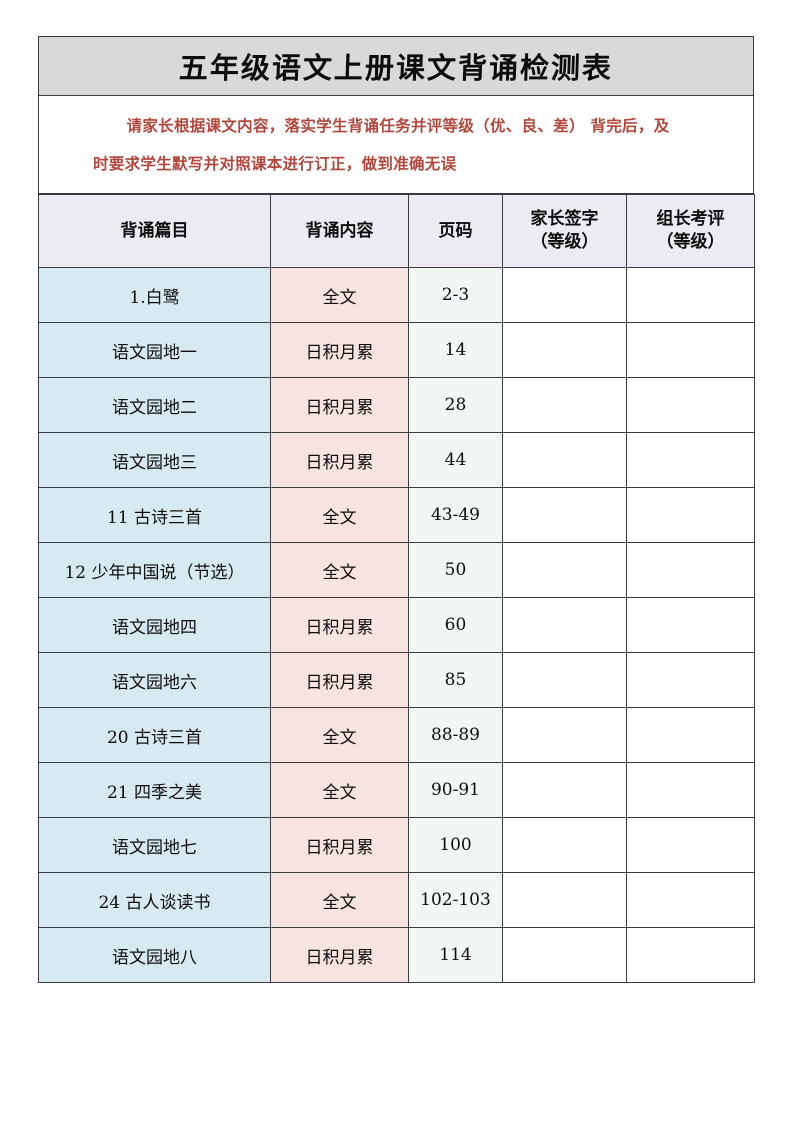 The image size is (793, 1122). What do you see at coordinates (154, 460) in the screenshot?
I see `recitation-title-cell: 语文园地三` at bounding box center [154, 460].